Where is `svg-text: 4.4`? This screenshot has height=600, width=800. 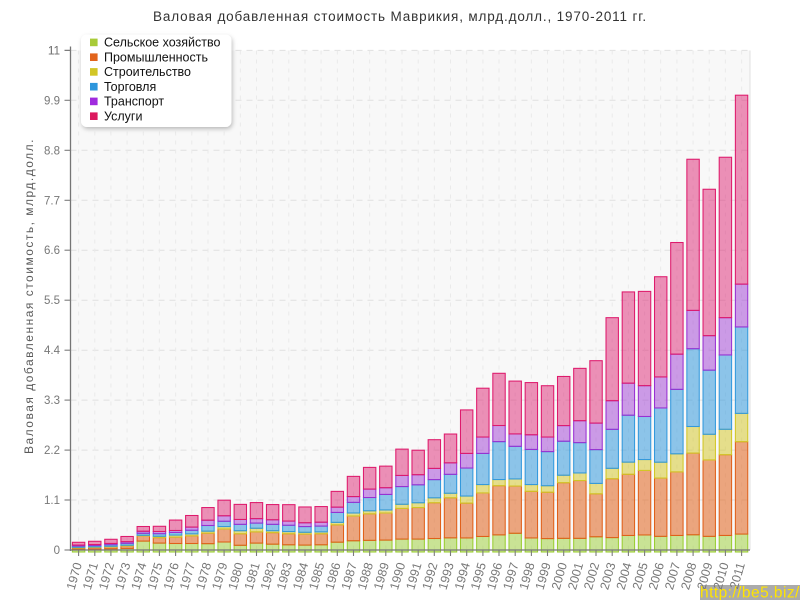 svg-text: 4.4 is located at coordinates (52, 351).